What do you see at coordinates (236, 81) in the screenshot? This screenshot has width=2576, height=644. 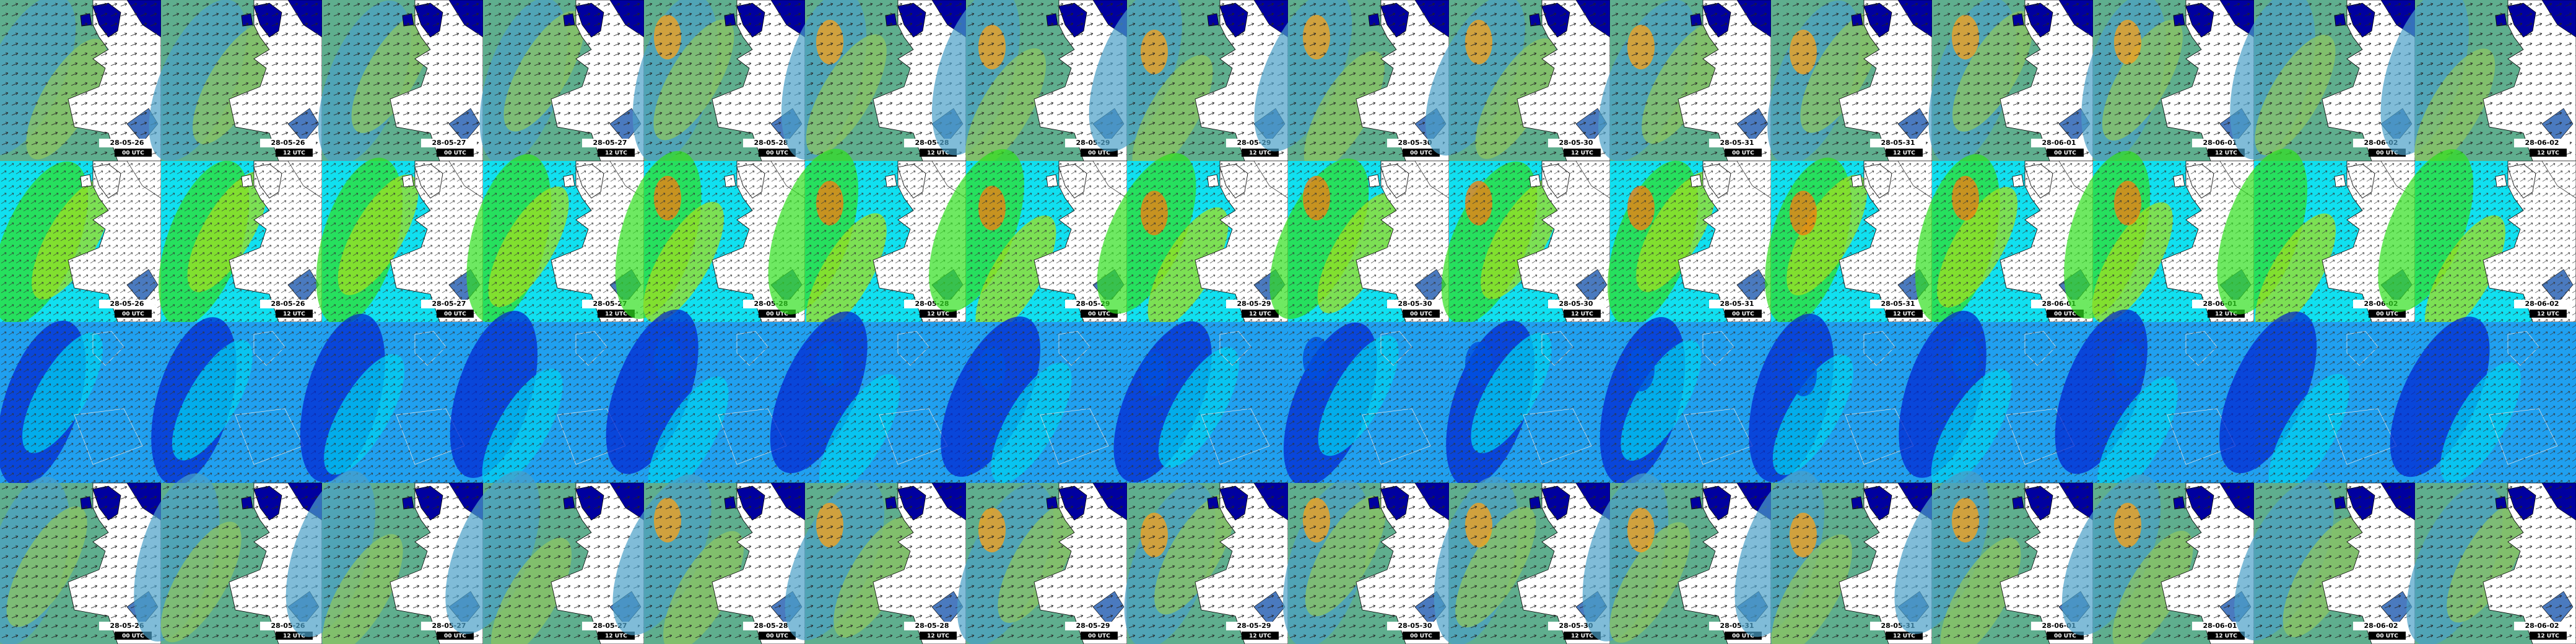 I see `map-tile: 28-05-26 12 UTC` at bounding box center [236, 81].